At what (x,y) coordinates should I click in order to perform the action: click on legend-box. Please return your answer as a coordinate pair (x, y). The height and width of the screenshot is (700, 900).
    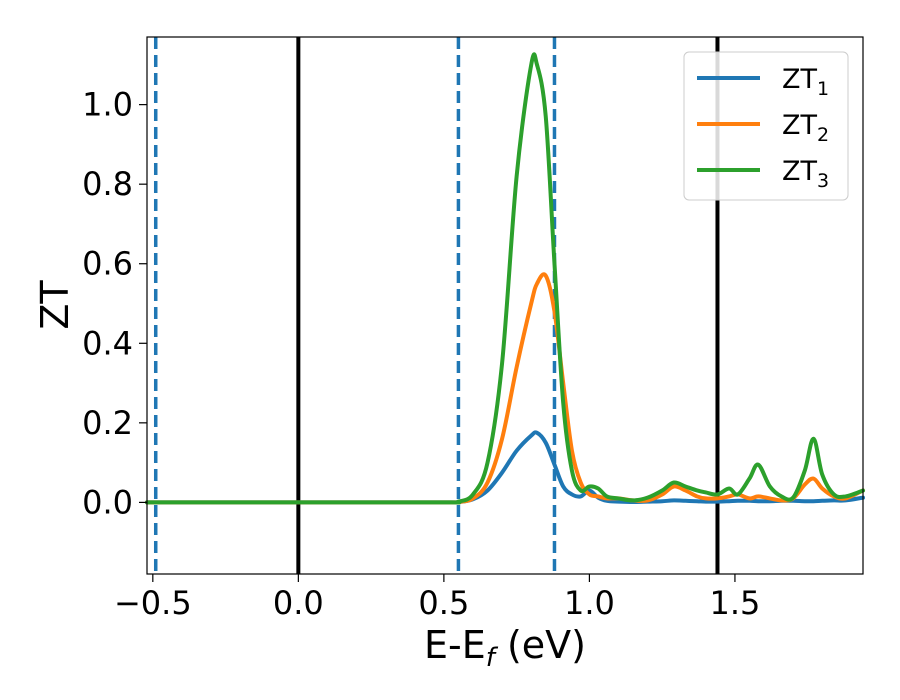
    Looking at the image, I should click on (766, 126).